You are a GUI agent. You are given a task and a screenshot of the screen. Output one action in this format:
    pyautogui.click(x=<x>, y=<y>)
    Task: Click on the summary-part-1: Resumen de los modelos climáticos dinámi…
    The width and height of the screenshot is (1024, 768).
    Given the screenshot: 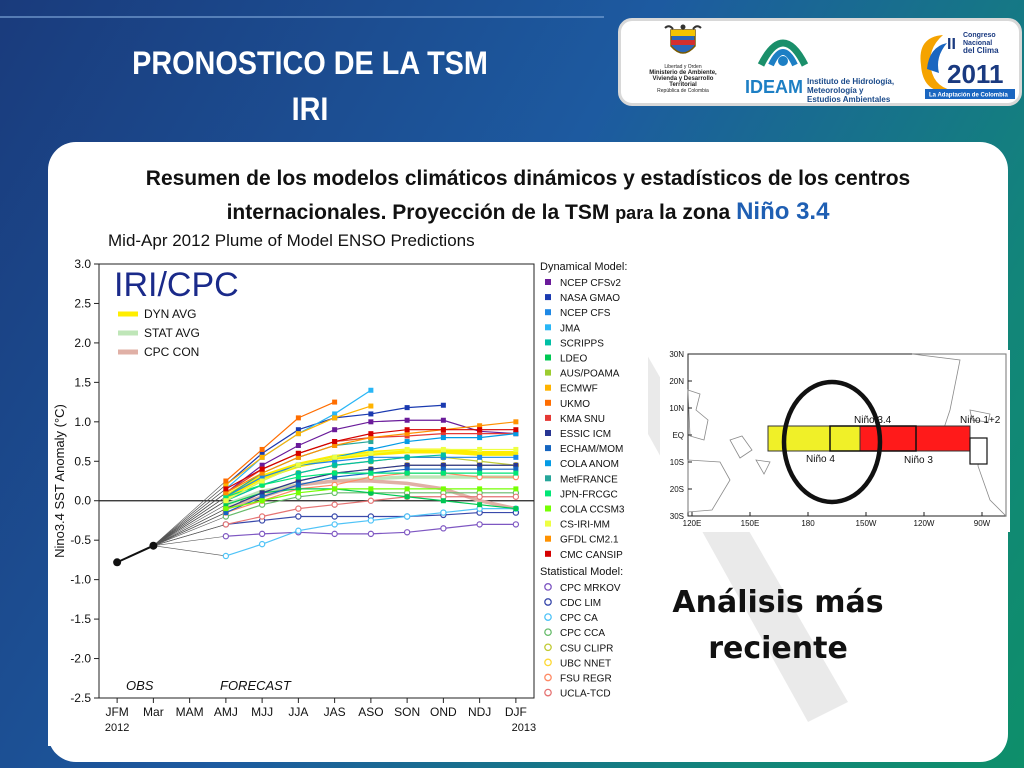 What is the action you would take?
    pyautogui.click(x=528, y=195)
    